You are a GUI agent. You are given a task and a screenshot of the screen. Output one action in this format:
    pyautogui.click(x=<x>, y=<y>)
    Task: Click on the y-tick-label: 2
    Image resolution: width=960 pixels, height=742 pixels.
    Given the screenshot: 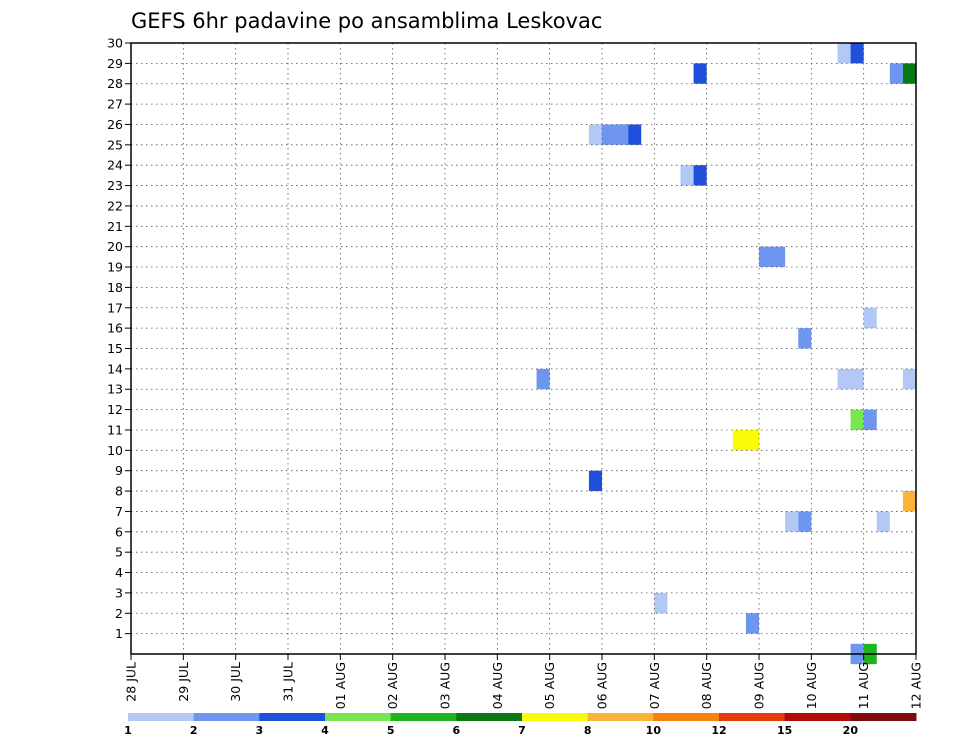 What is the action you would take?
    pyautogui.click(x=119, y=613)
    